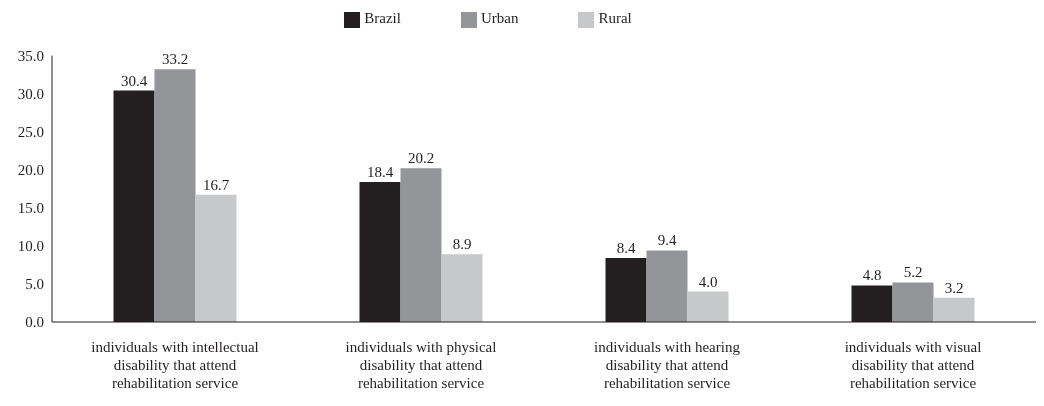 This screenshot has height=406, width=1044. I want to click on y-tick-label: 10.0, so click(30, 246).